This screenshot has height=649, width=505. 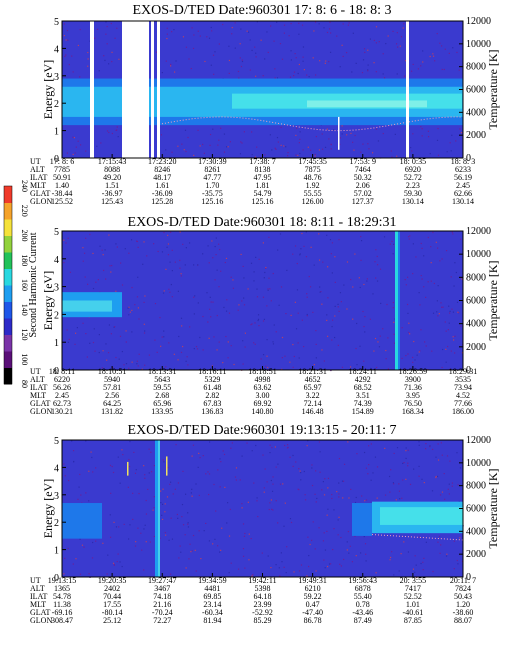 I want to click on table-cell: 19:34:59, so click(x=212, y=580).